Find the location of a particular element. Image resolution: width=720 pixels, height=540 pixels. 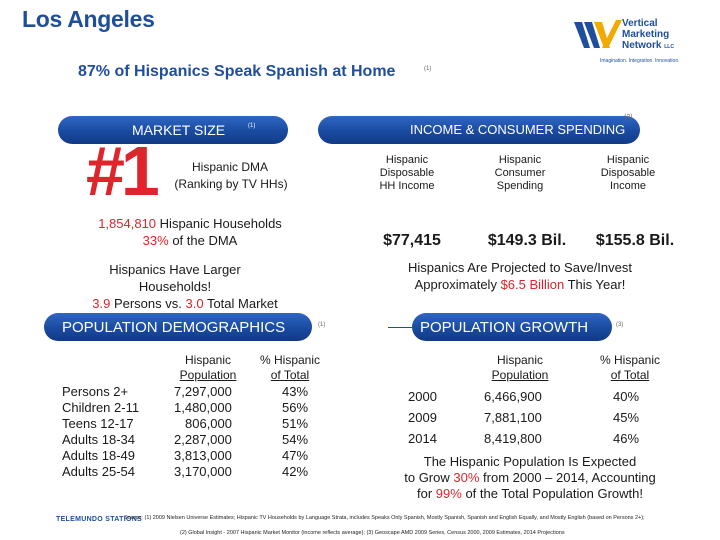

households-value: 1,854,810 is located at coordinates (127, 223).